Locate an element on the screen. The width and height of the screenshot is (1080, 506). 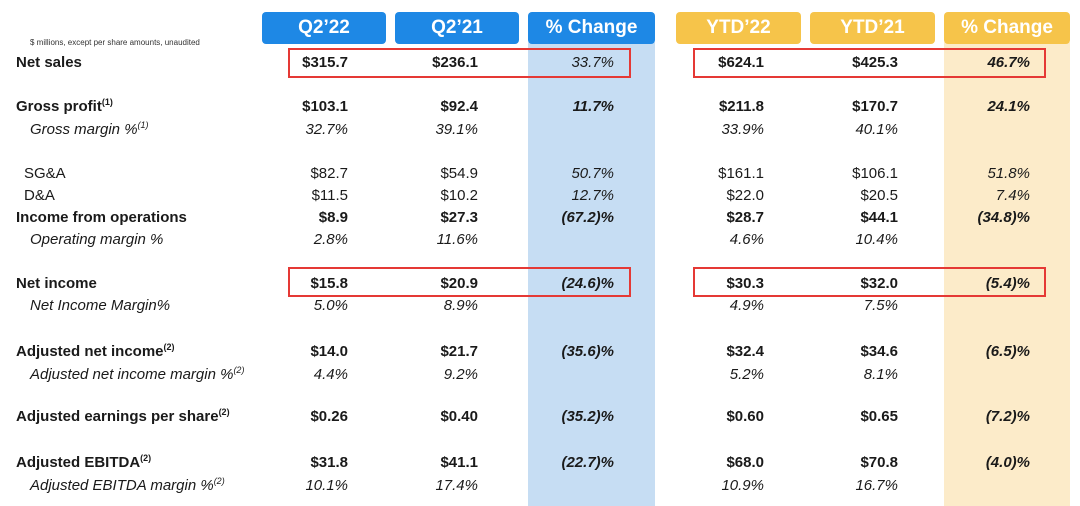
row-label: Adjusted EBITDA(2) is located at coordinates (84, 462).